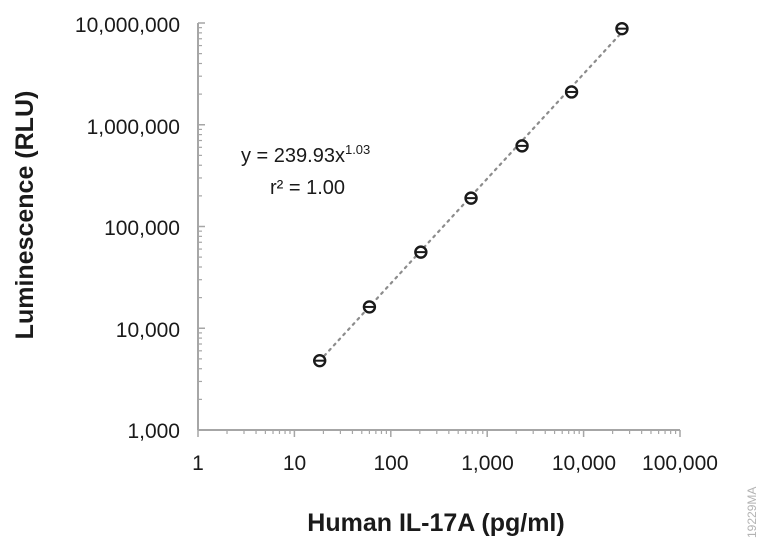 This screenshot has height=544, width=761. I want to click on x-tick-label-3: 1,000, so click(487, 463).